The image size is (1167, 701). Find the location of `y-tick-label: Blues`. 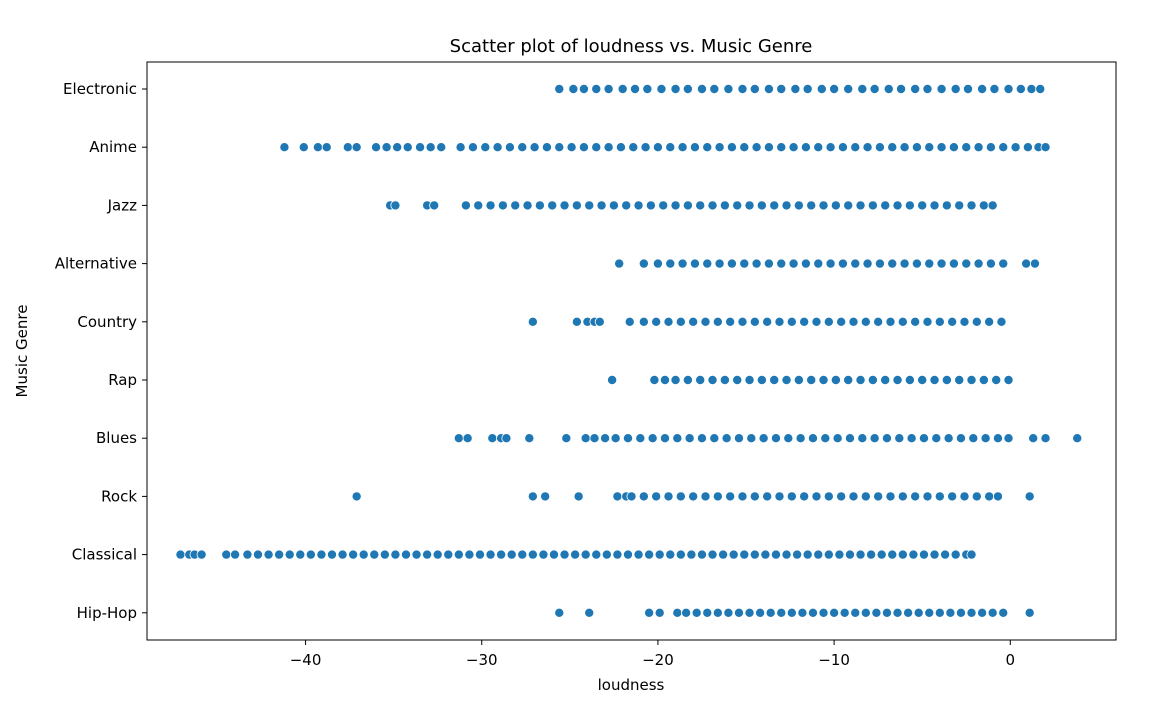

y-tick-label: Blues is located at coordinates (116, 438).